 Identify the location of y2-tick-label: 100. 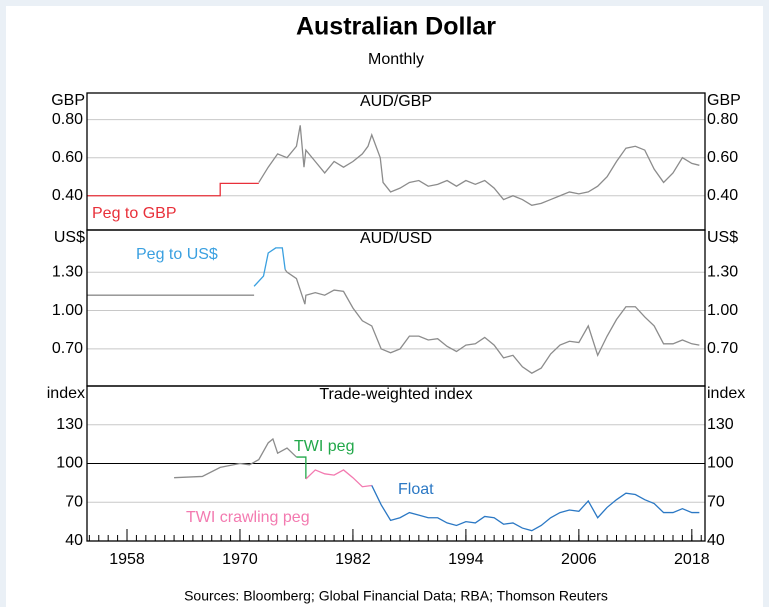
(720, 463).